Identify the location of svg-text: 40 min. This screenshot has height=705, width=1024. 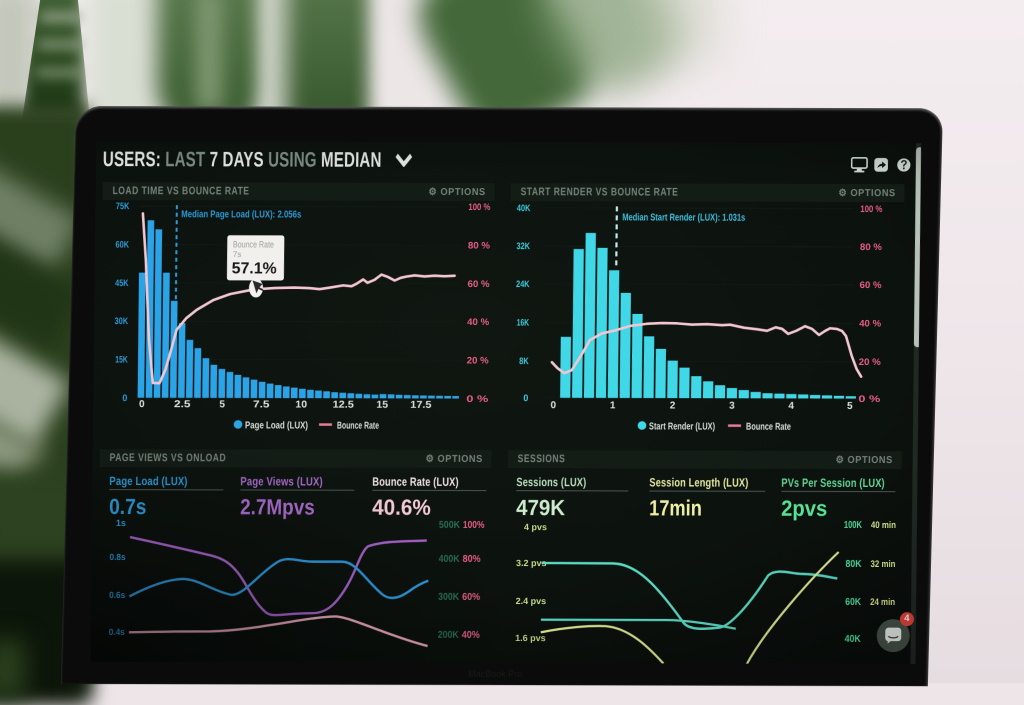
(883, 525).